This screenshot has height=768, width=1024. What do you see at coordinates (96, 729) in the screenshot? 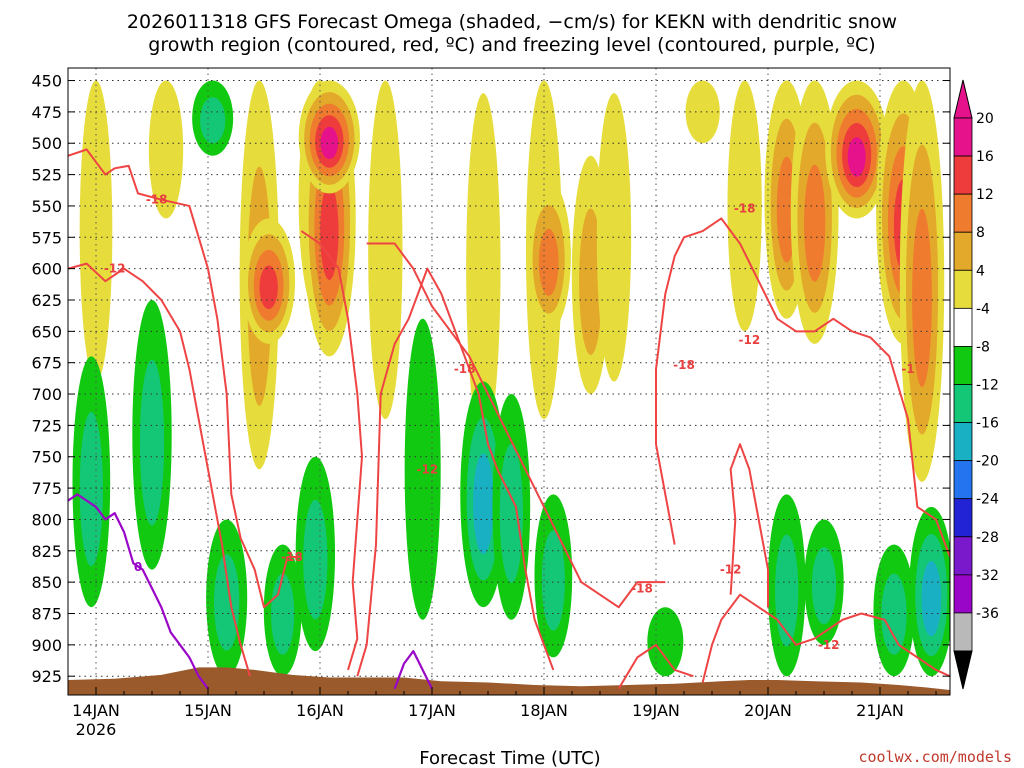
I see `x-tick-year: 2026` at bounding box center [96, 729].